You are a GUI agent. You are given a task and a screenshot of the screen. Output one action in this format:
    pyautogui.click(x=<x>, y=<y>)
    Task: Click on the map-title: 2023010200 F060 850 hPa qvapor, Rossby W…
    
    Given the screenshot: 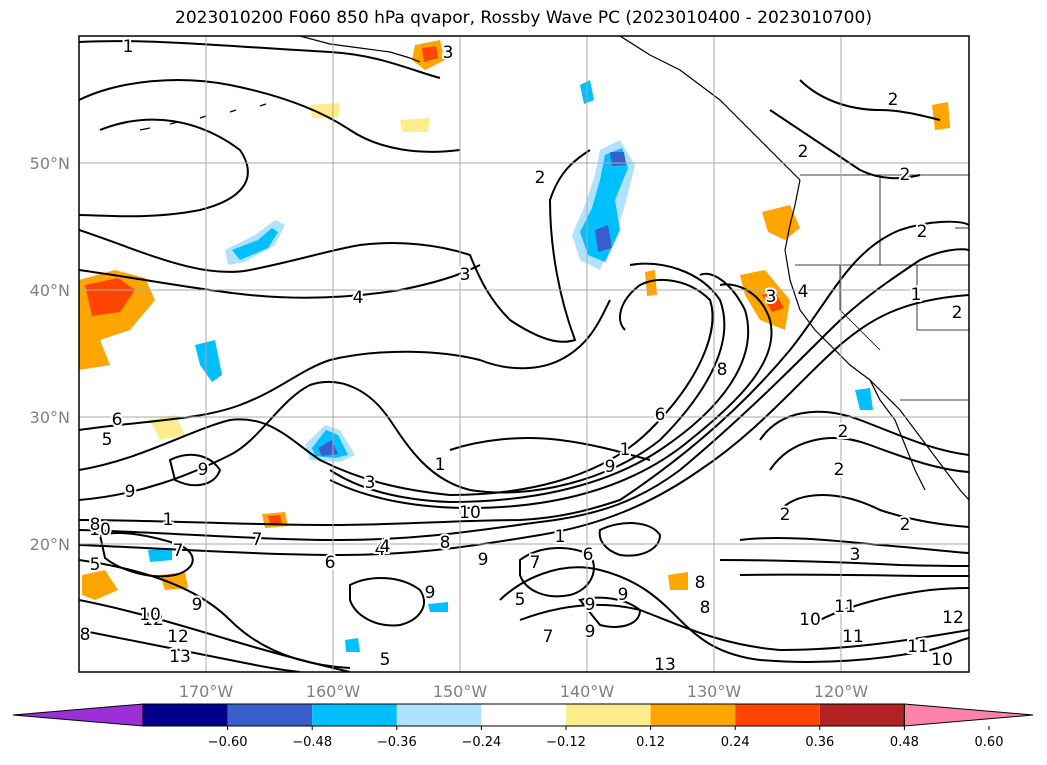 What is the action you would take?
    pyautogui.click(x=523, y=18)
    